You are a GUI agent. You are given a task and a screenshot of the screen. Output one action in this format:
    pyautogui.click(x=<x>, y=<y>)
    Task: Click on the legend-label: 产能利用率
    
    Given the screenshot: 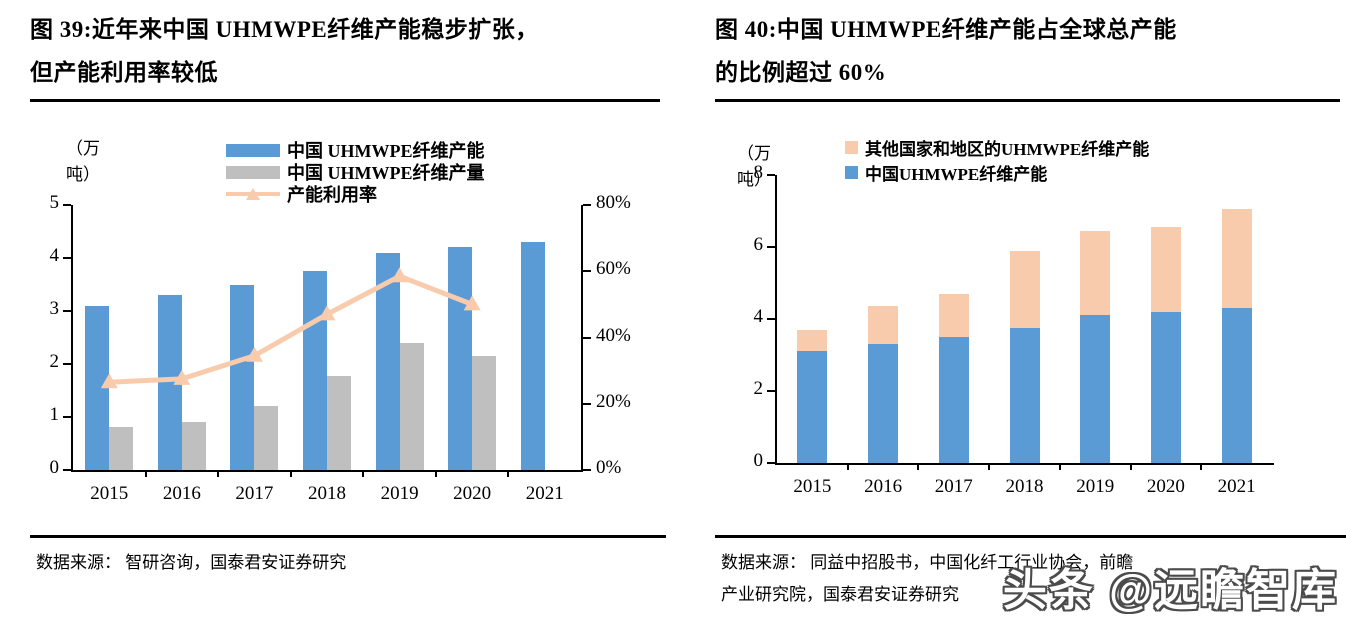 What is the action you would take?
    pyautogui.click(x=332, y=195)
    